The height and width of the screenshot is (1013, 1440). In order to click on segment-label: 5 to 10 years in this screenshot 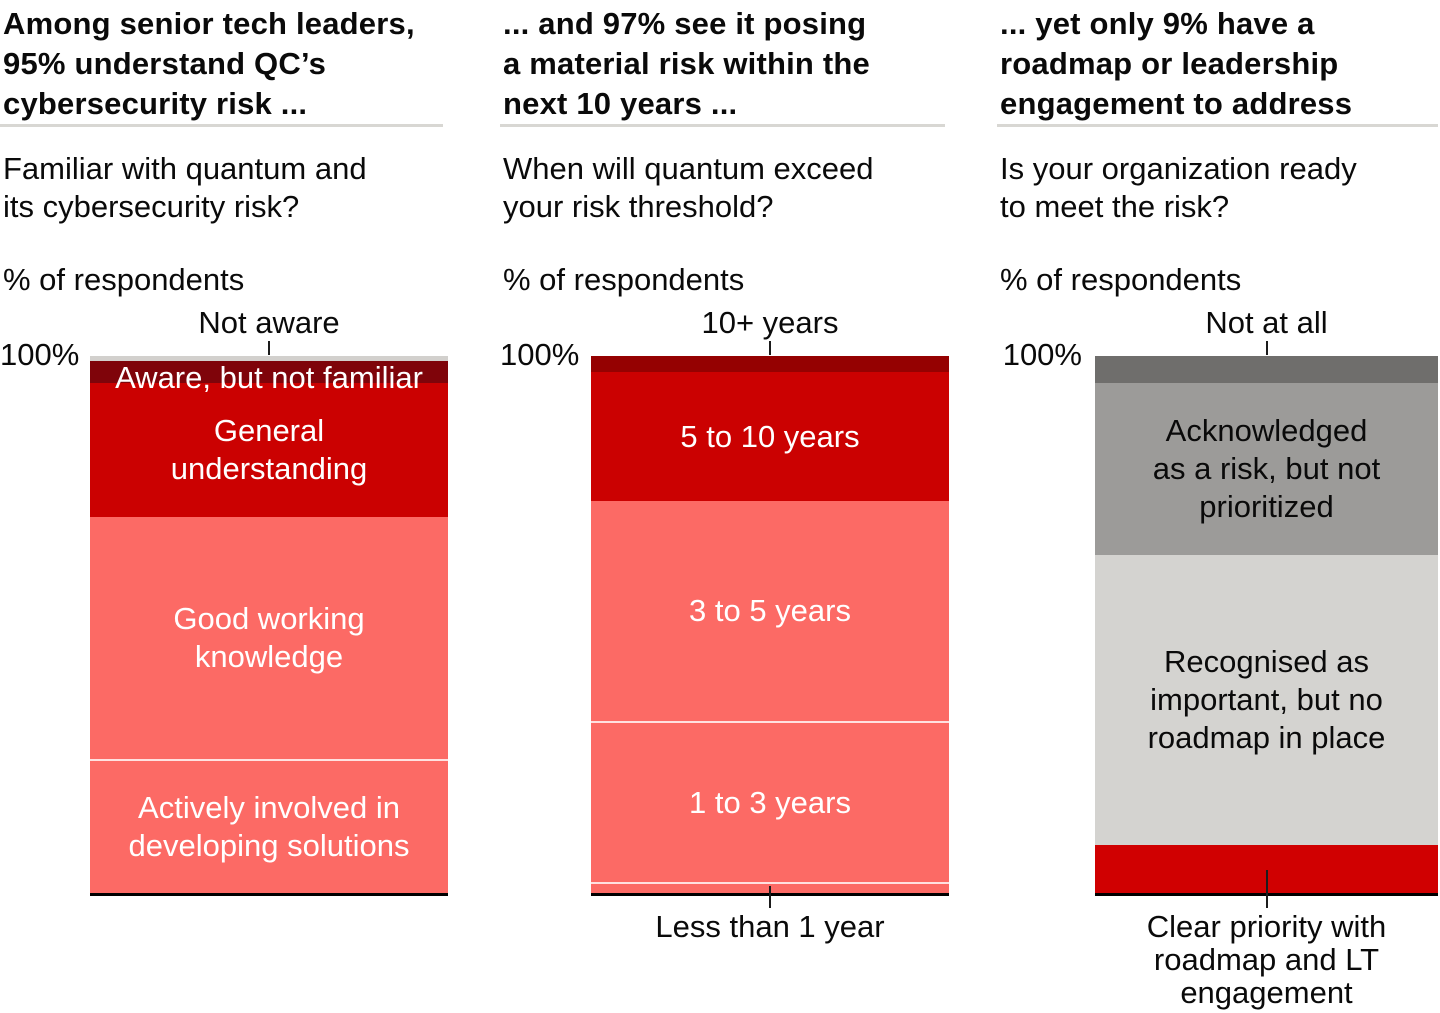, I will do `click(770, 436)`.